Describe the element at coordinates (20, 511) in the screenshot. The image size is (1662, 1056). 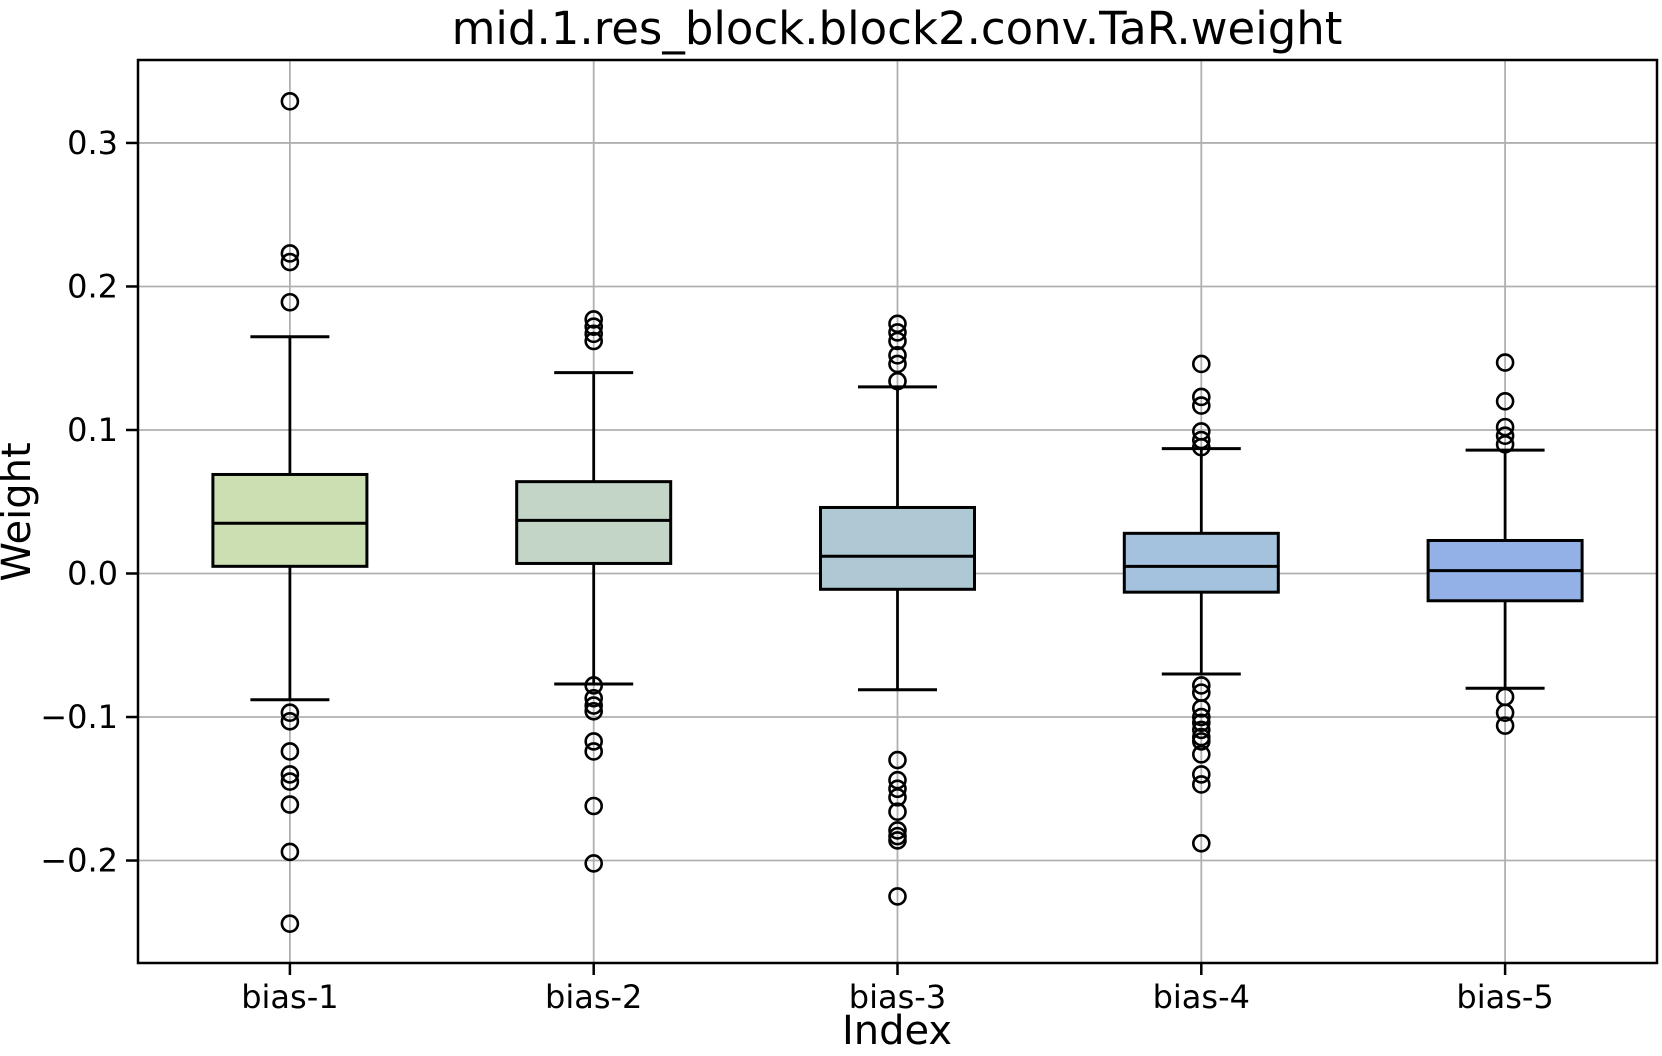
I see `y-axis-label: Weight` at that location.